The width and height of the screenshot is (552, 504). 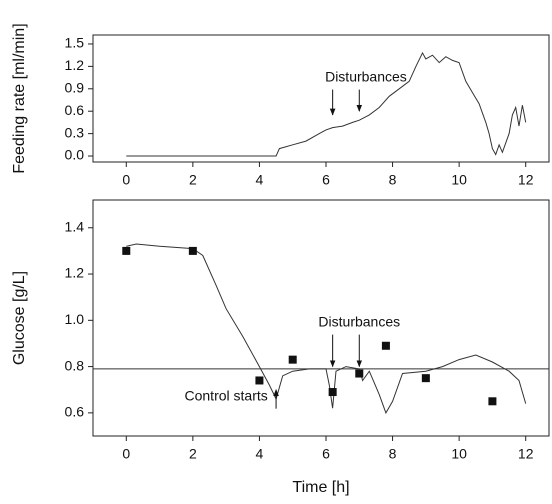 I want to click on y-tick-label: 0.3, so click(x=75, y=132).